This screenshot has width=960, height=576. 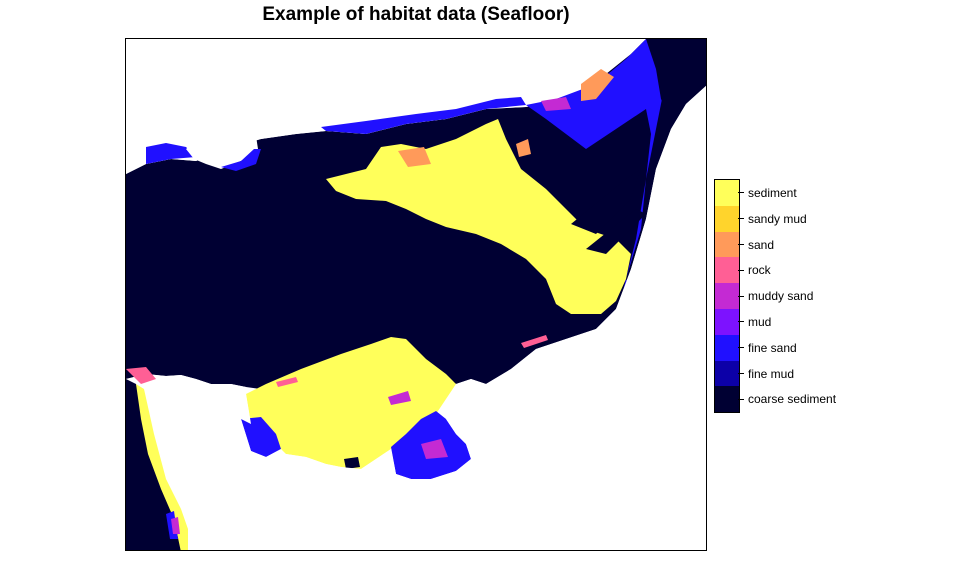 I want to click on west-coast-rock, so click(x=141, y=375).